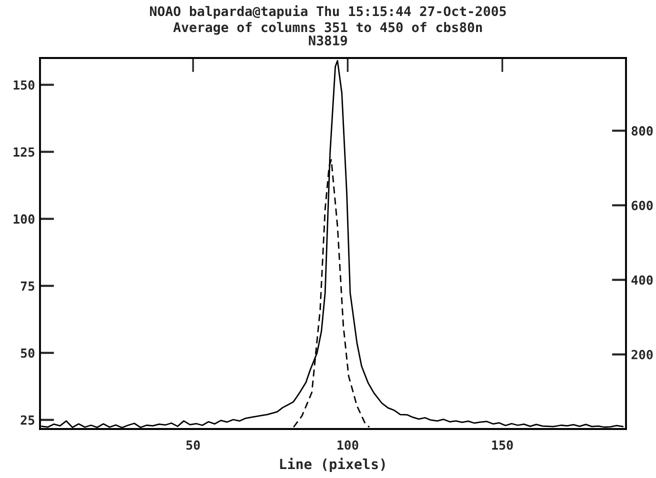 The width and height of the screenshot is (656, 478). Describe the element at coordinates (27, 353) in the screenshot. I see `y-tick-label: 50` at that location.